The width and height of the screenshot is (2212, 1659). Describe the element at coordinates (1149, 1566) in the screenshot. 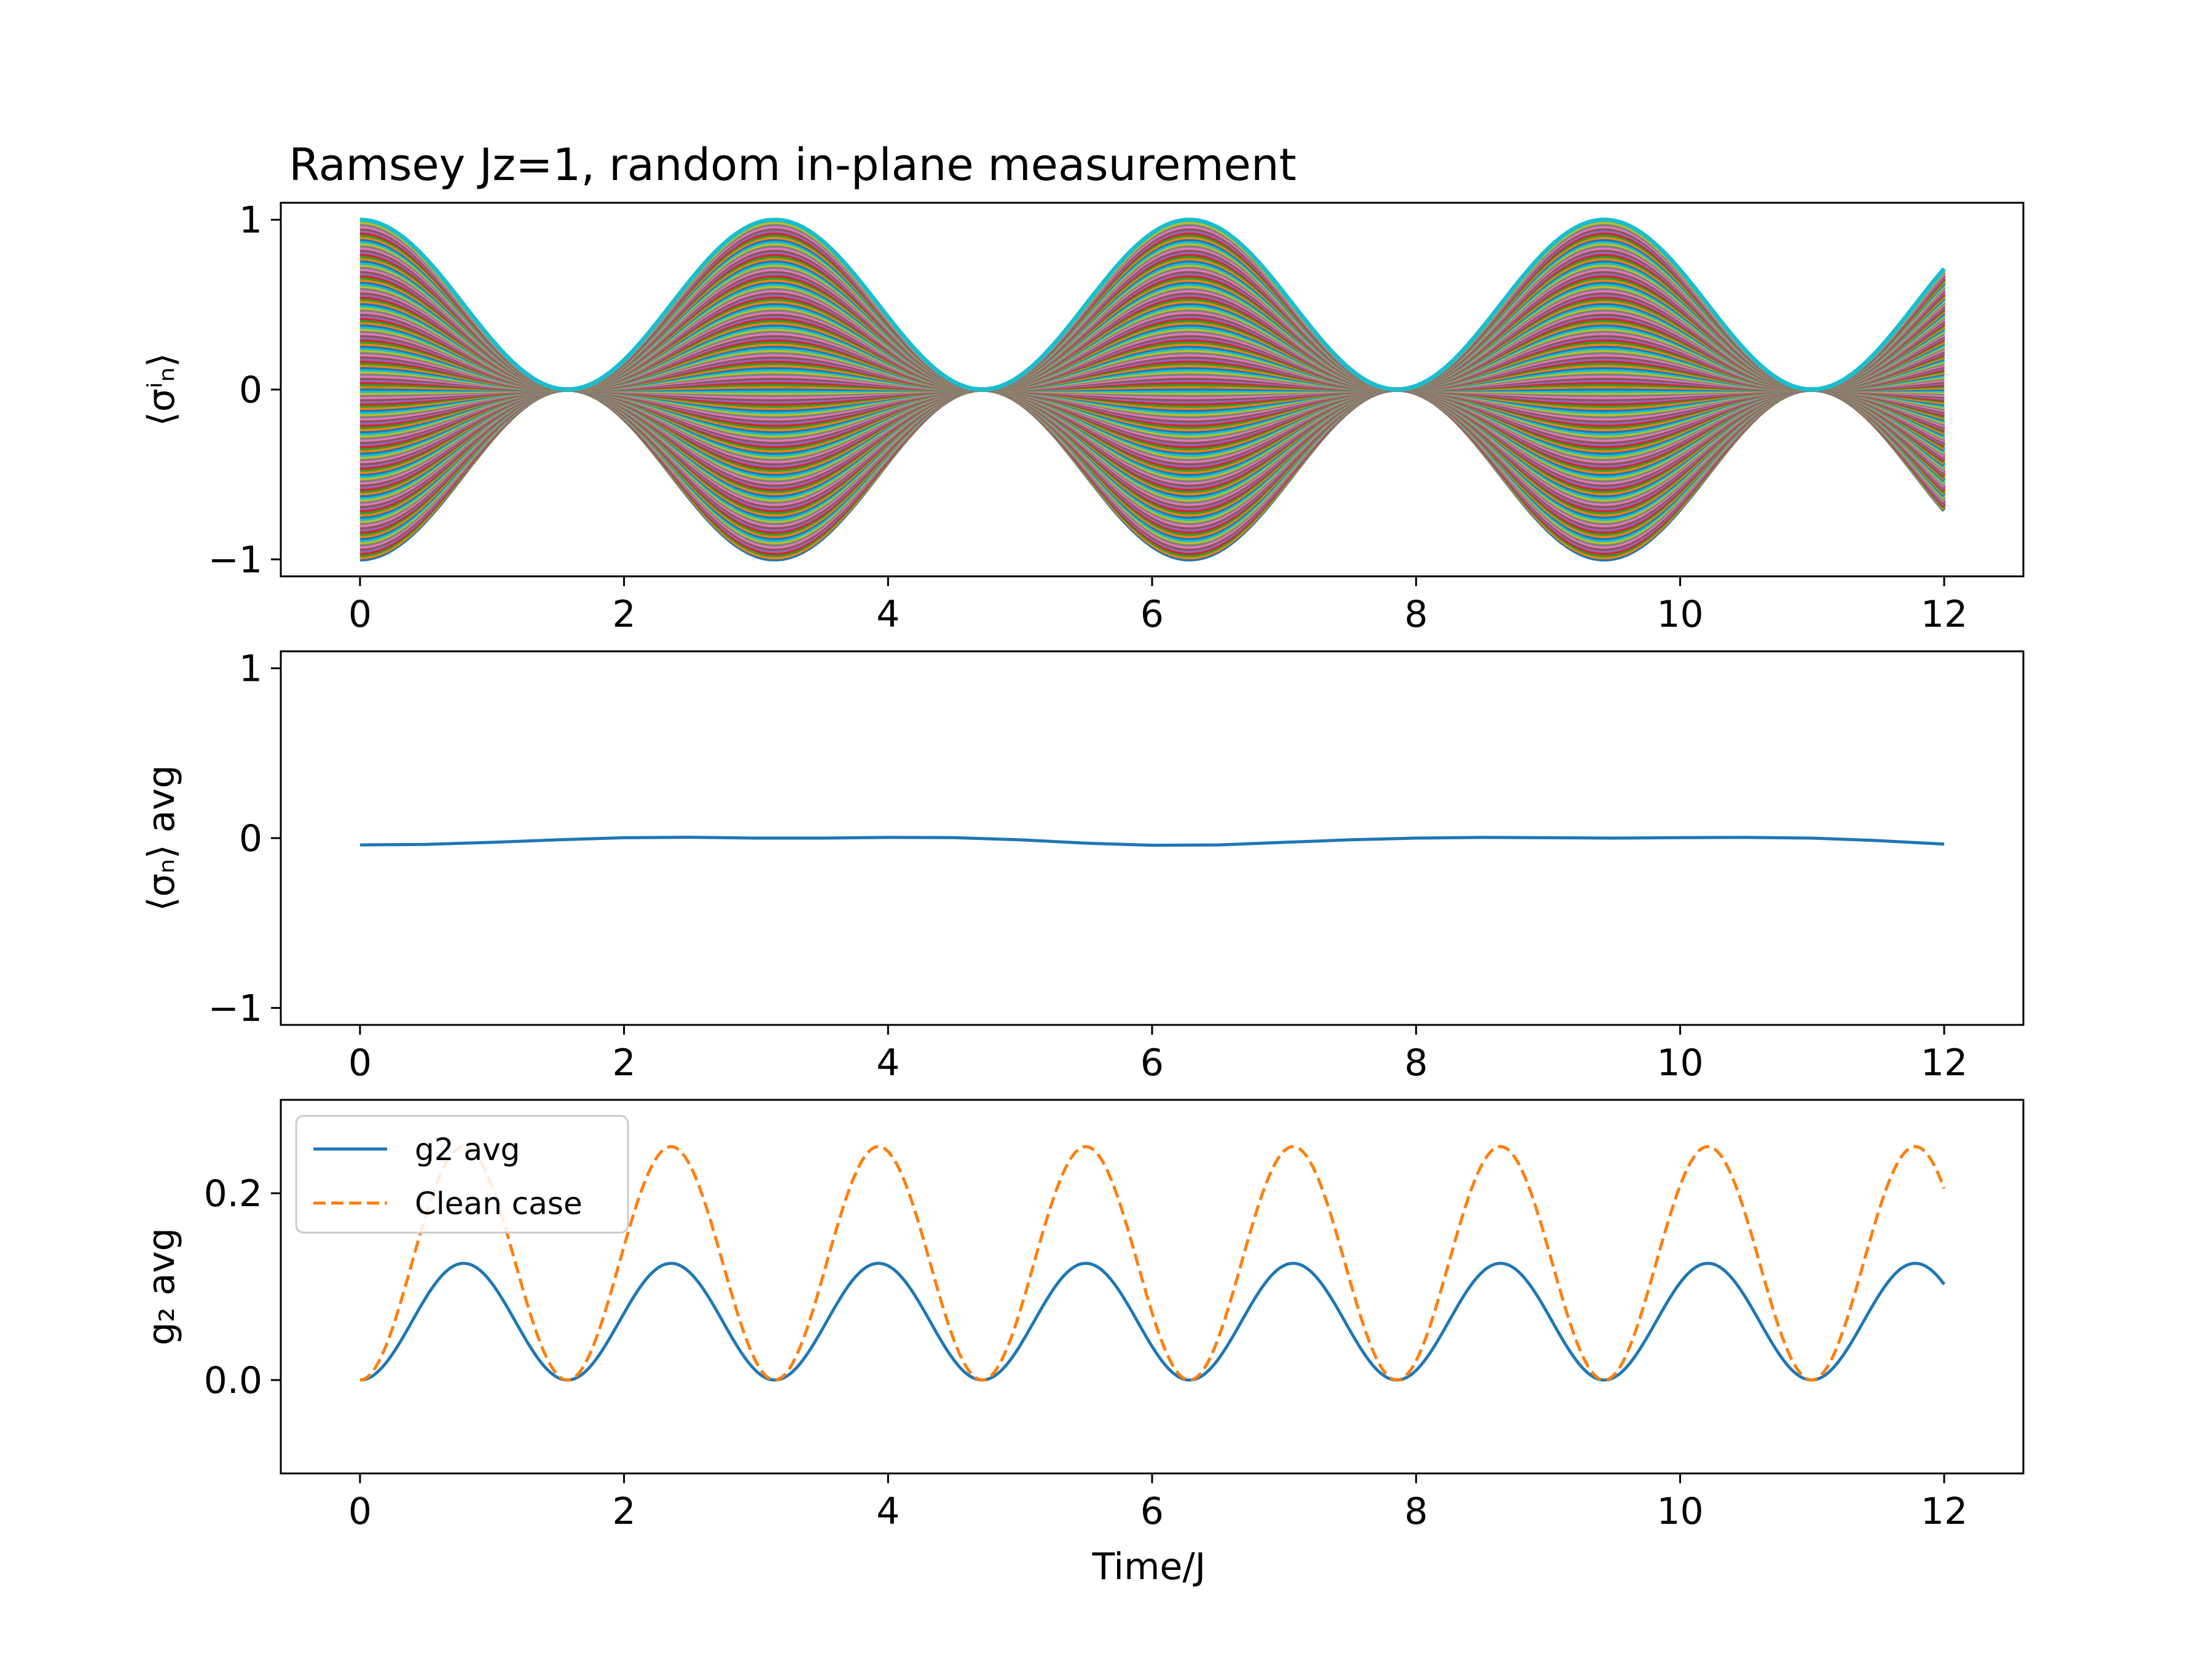

I see `x-axis-label: Time/J` at that location.